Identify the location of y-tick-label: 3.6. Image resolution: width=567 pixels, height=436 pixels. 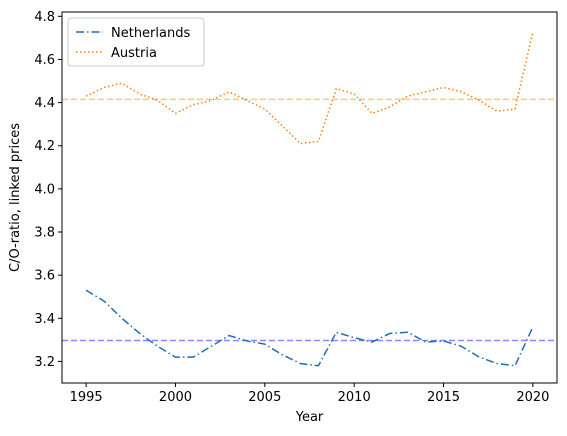
(44, 276).